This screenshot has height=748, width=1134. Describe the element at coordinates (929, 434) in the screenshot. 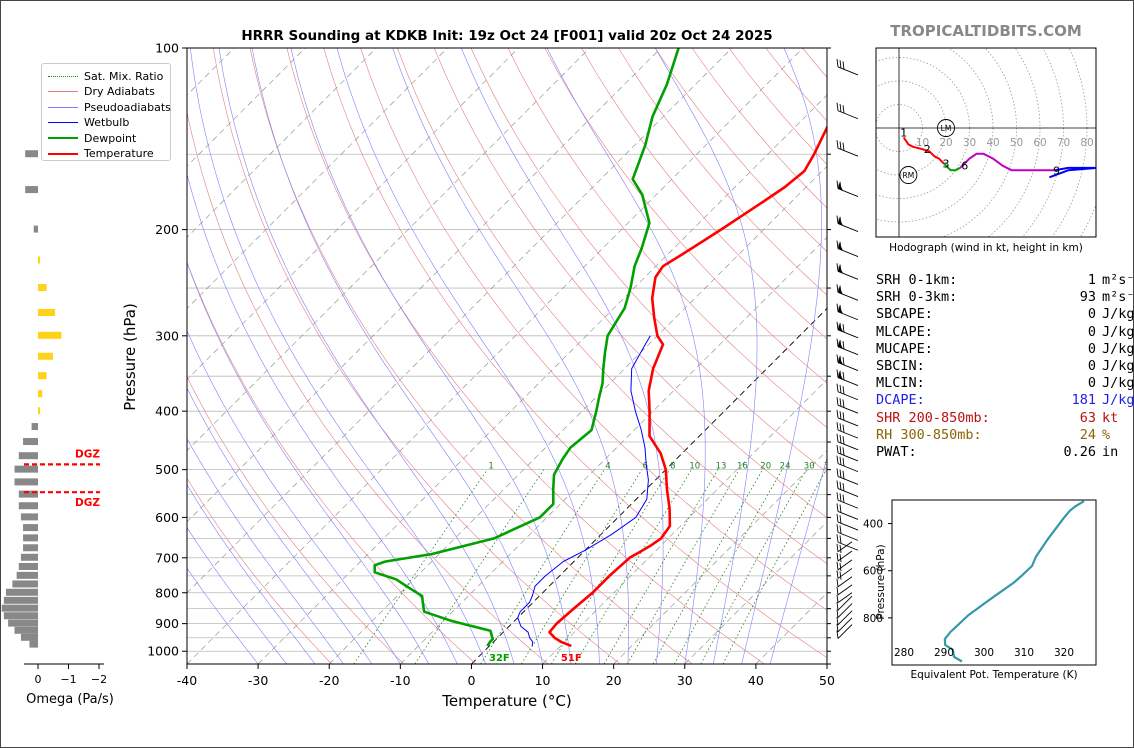

I see `stat-label: RH 300-850mb:` at that location.